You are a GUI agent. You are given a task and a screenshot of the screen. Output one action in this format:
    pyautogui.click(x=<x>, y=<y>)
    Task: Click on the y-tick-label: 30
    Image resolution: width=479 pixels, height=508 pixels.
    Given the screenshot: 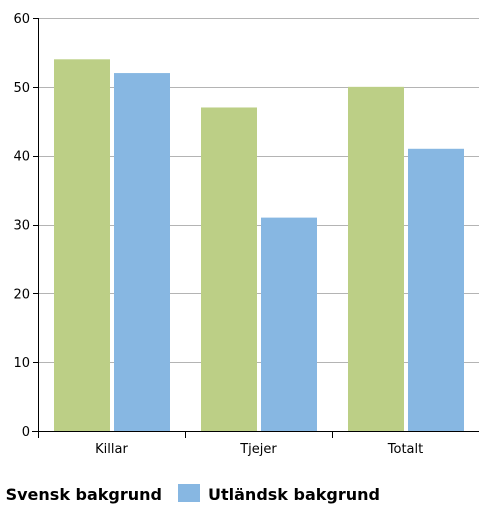 What is the action you would take?
    pyautogui.click(x=21, y=226)
    